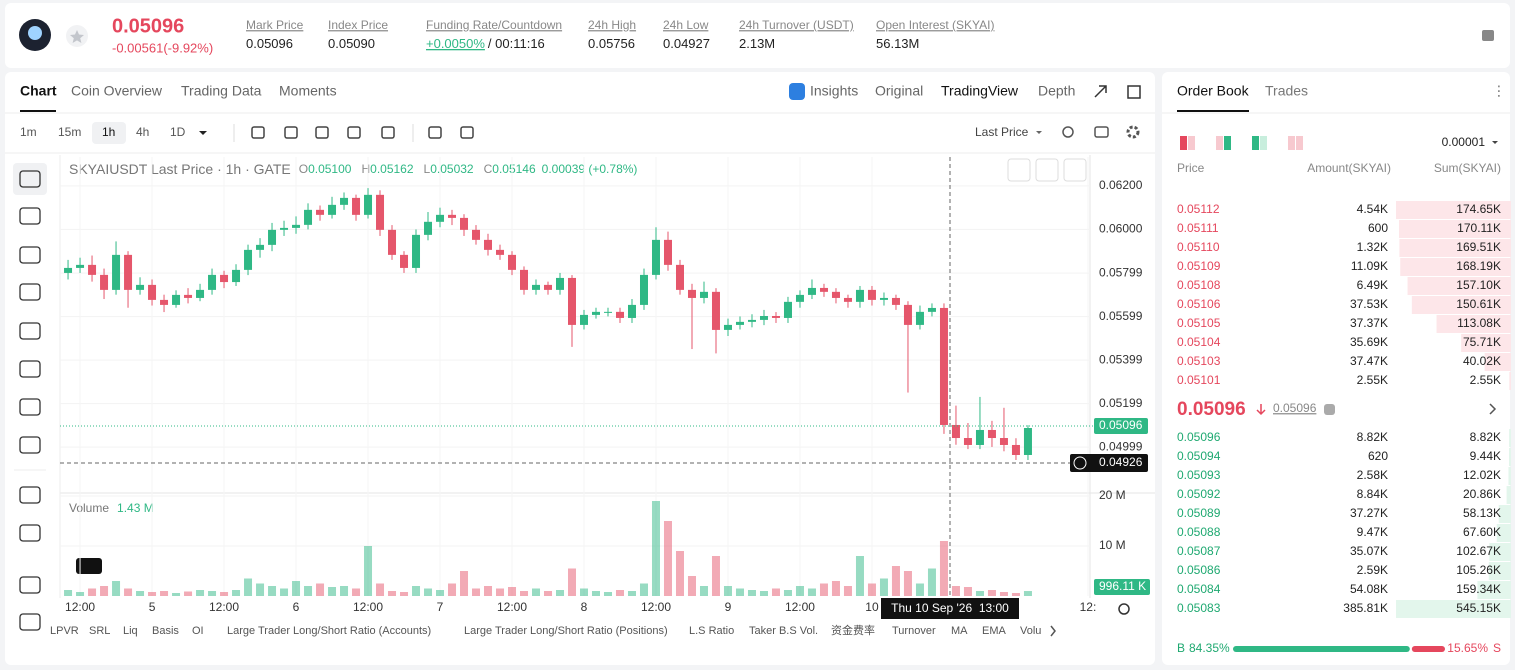 This screenshot has height=670, width=1515. I want to click on expand-icon, so click(1100, 91).